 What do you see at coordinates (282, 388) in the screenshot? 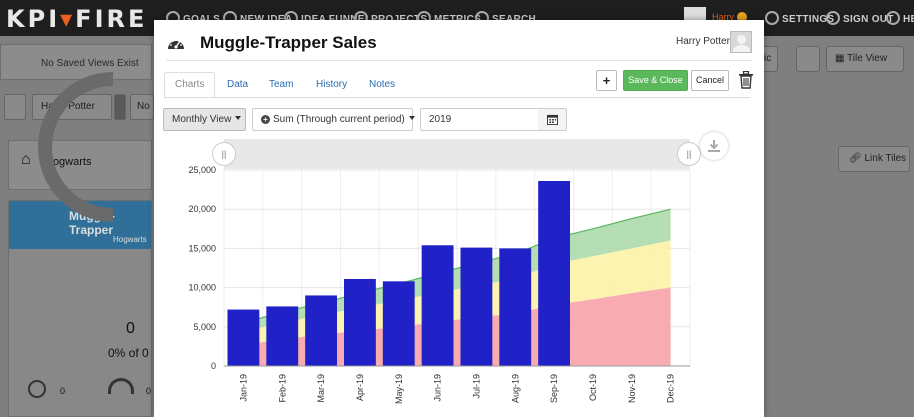
I see `x-tick-label: Feb-19` at bounding box center [282, 388].